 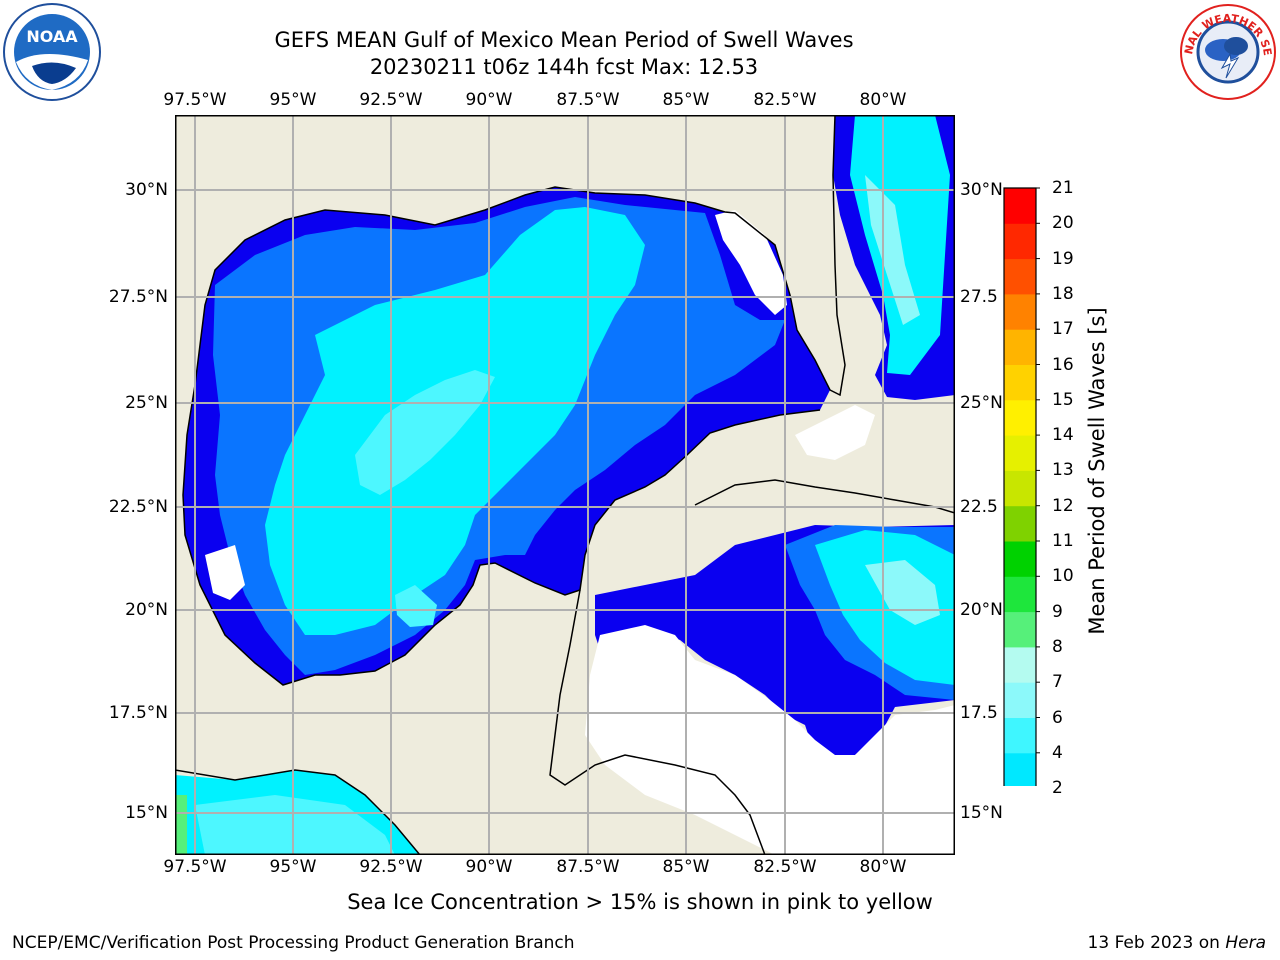 What do you see at coordinates (883, 100) in the screenshot?
I see `lon-label-top: 80°W` at bounding box center [883, 100].